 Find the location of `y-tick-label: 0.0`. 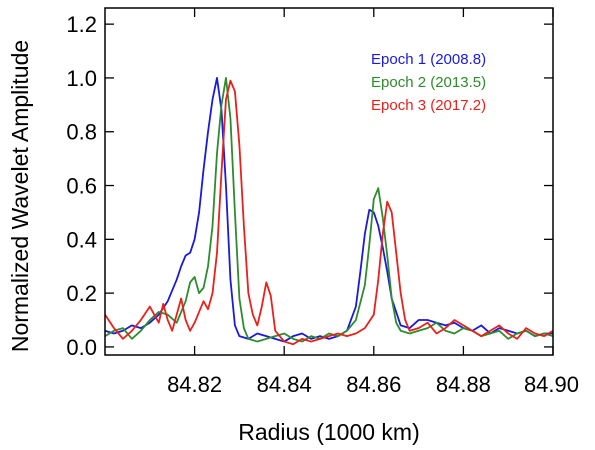

y-tick-label: 0.0 is located at coordinates (81, 347).